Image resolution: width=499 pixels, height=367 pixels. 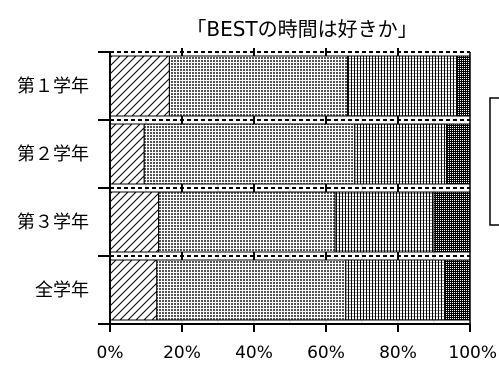 What do you see at coordinates (301, 29) in the screenshot?
I see `chart-title: 「BESTの時間は好きか」` at bounding box center [301, 29].